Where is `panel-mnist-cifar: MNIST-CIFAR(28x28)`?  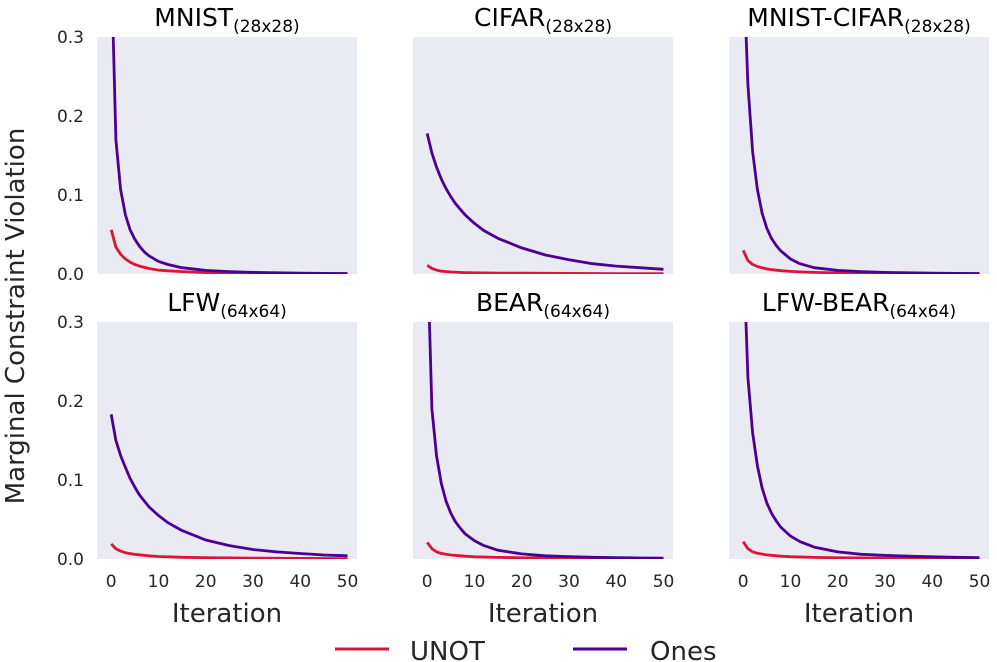
panel-mnist-cifar: MNIST-CIFAR(28x28) is located at coordinates (859, 138).